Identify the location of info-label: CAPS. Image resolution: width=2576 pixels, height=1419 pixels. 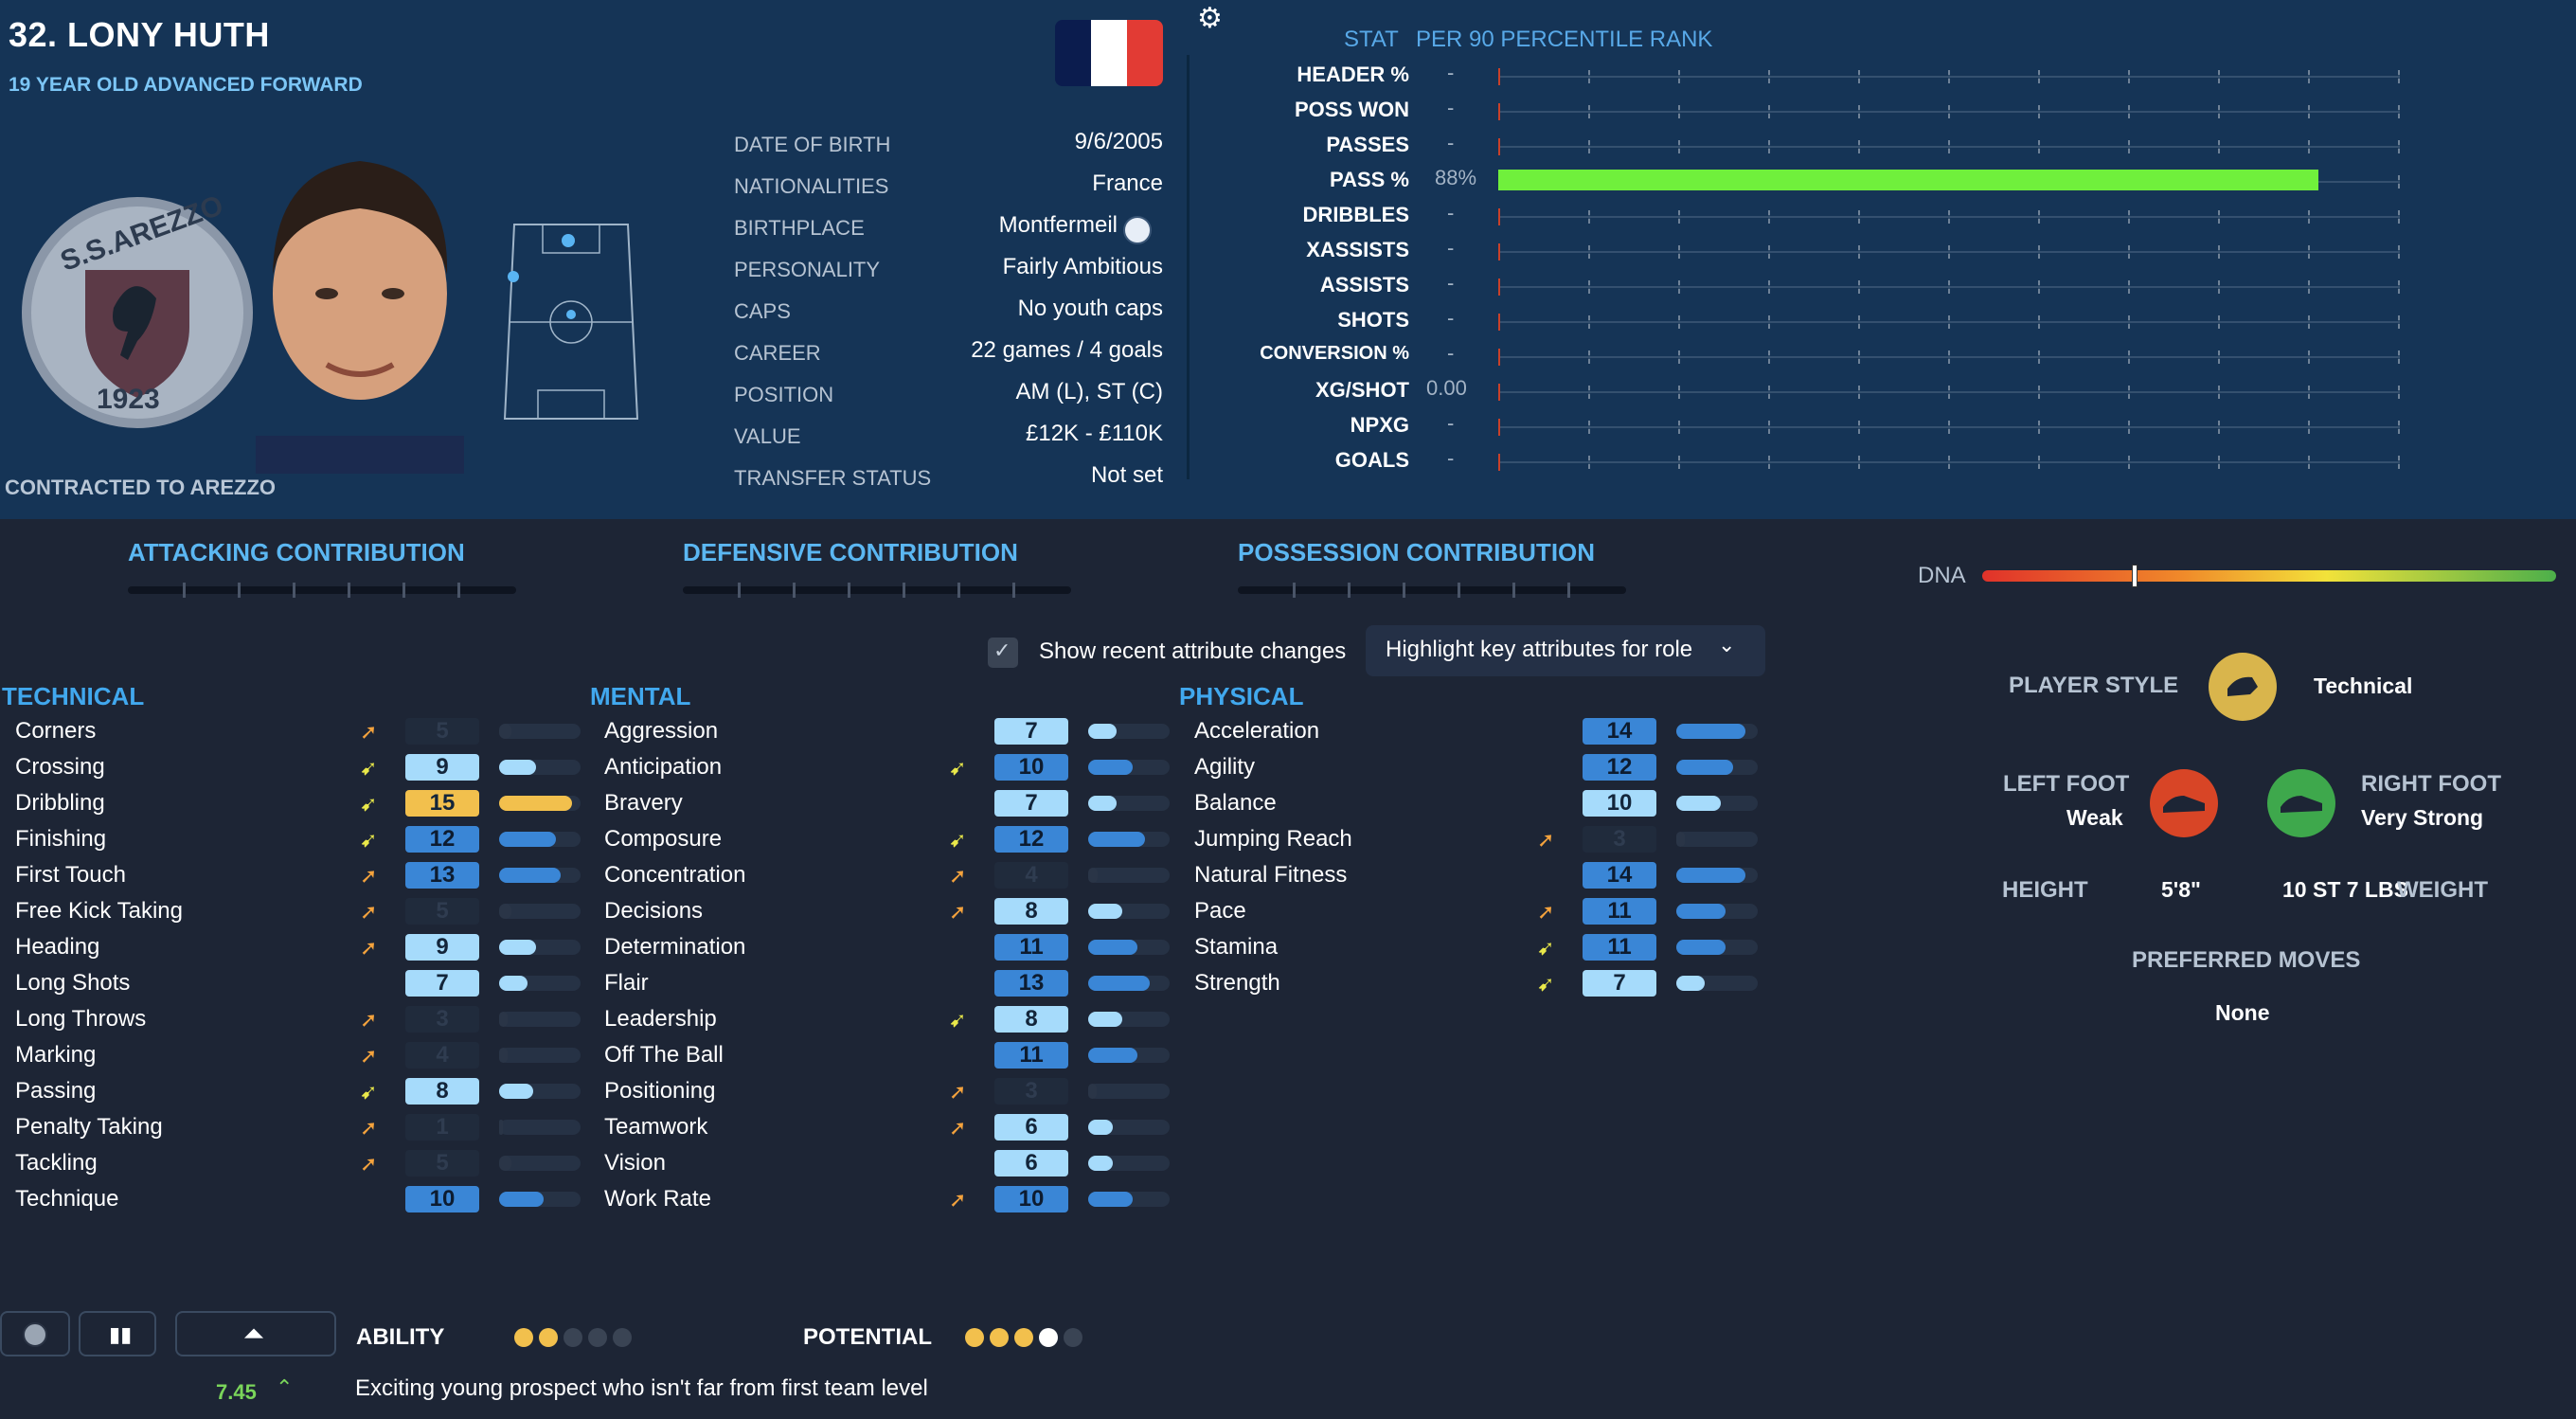
(762, 311).